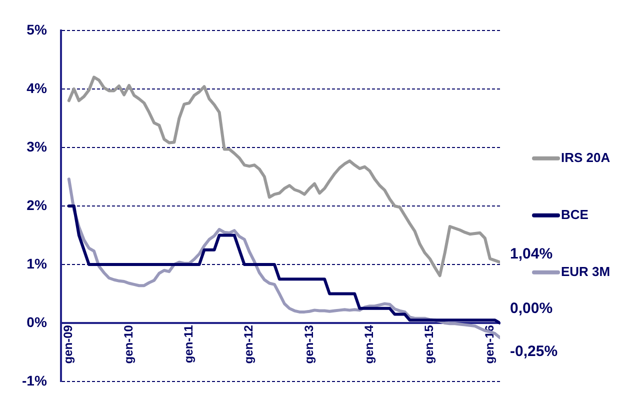 The image size is (628, 412). Describe the element at coordinates (369, 344) in the screenshot. I see `x-tick-label: gen-14` at that location.